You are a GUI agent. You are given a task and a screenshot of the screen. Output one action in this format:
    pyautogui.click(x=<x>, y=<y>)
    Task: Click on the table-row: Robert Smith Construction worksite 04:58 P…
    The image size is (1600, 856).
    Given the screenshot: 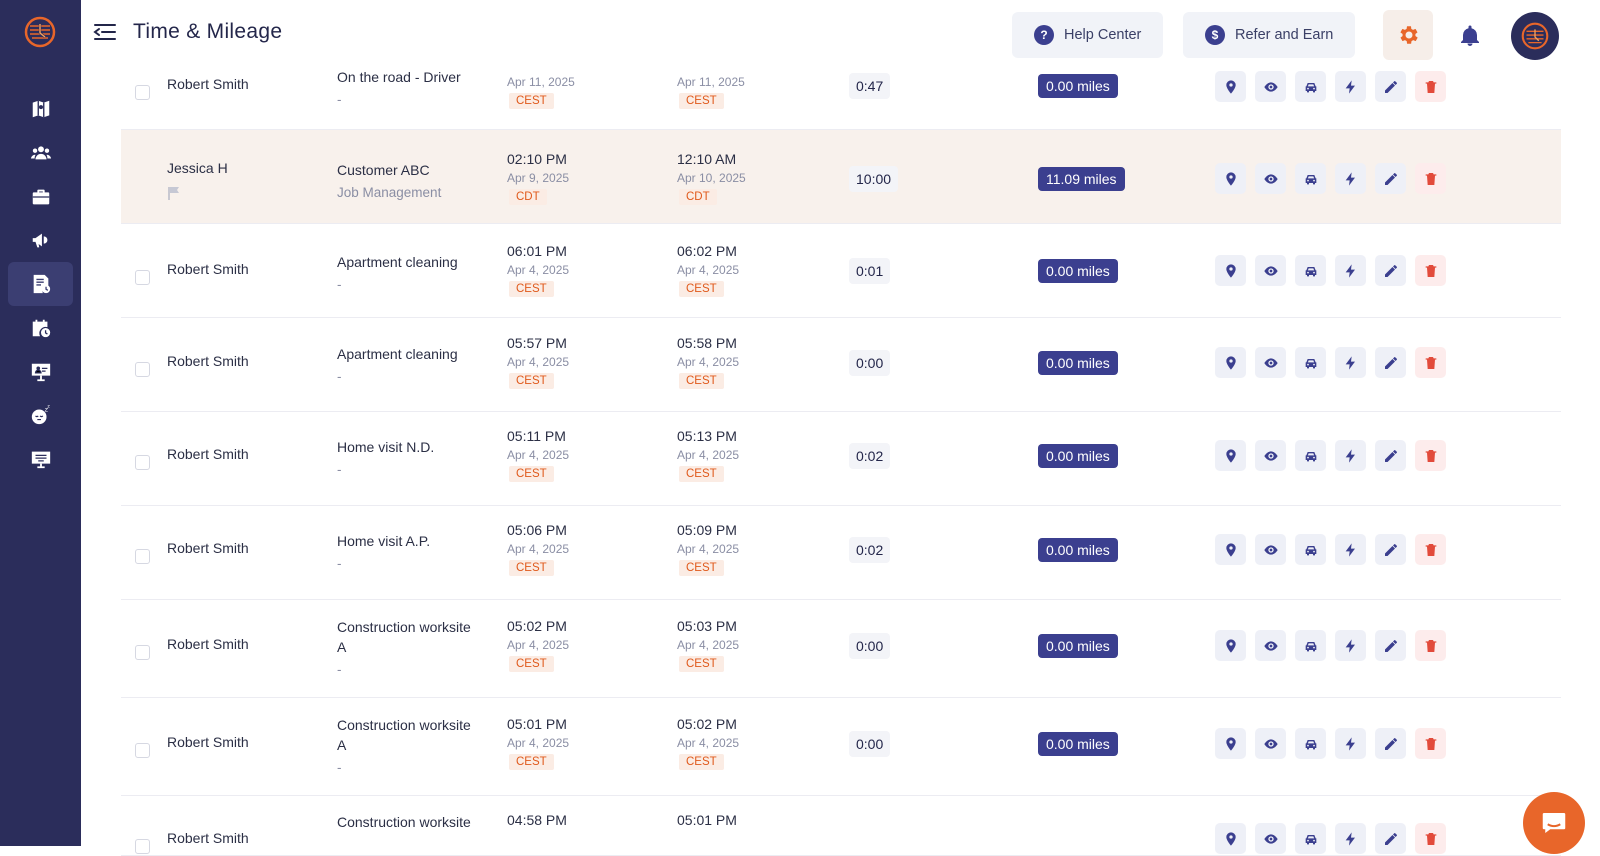 What is the action you would take?
    pyautogui.click(x=841, y=826)
    